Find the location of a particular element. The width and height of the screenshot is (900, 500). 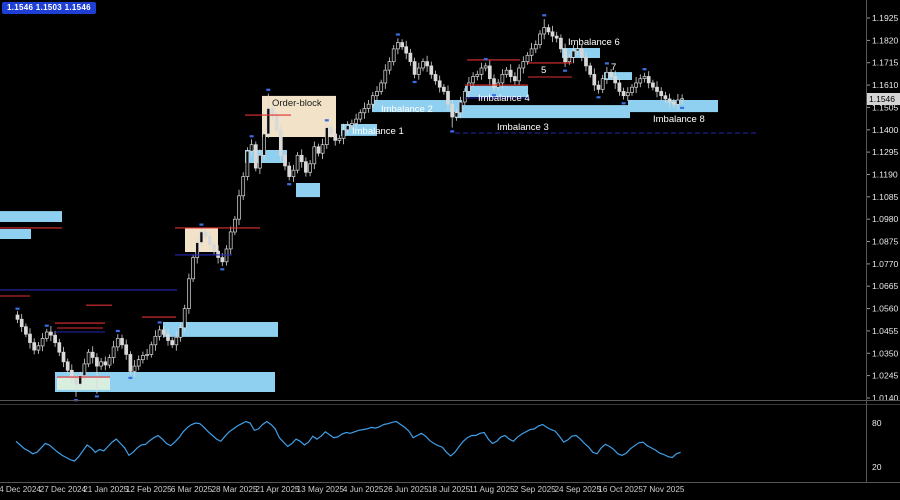

imbalance-6-label: Imbalance 6 is located at coordinates (594, 42).